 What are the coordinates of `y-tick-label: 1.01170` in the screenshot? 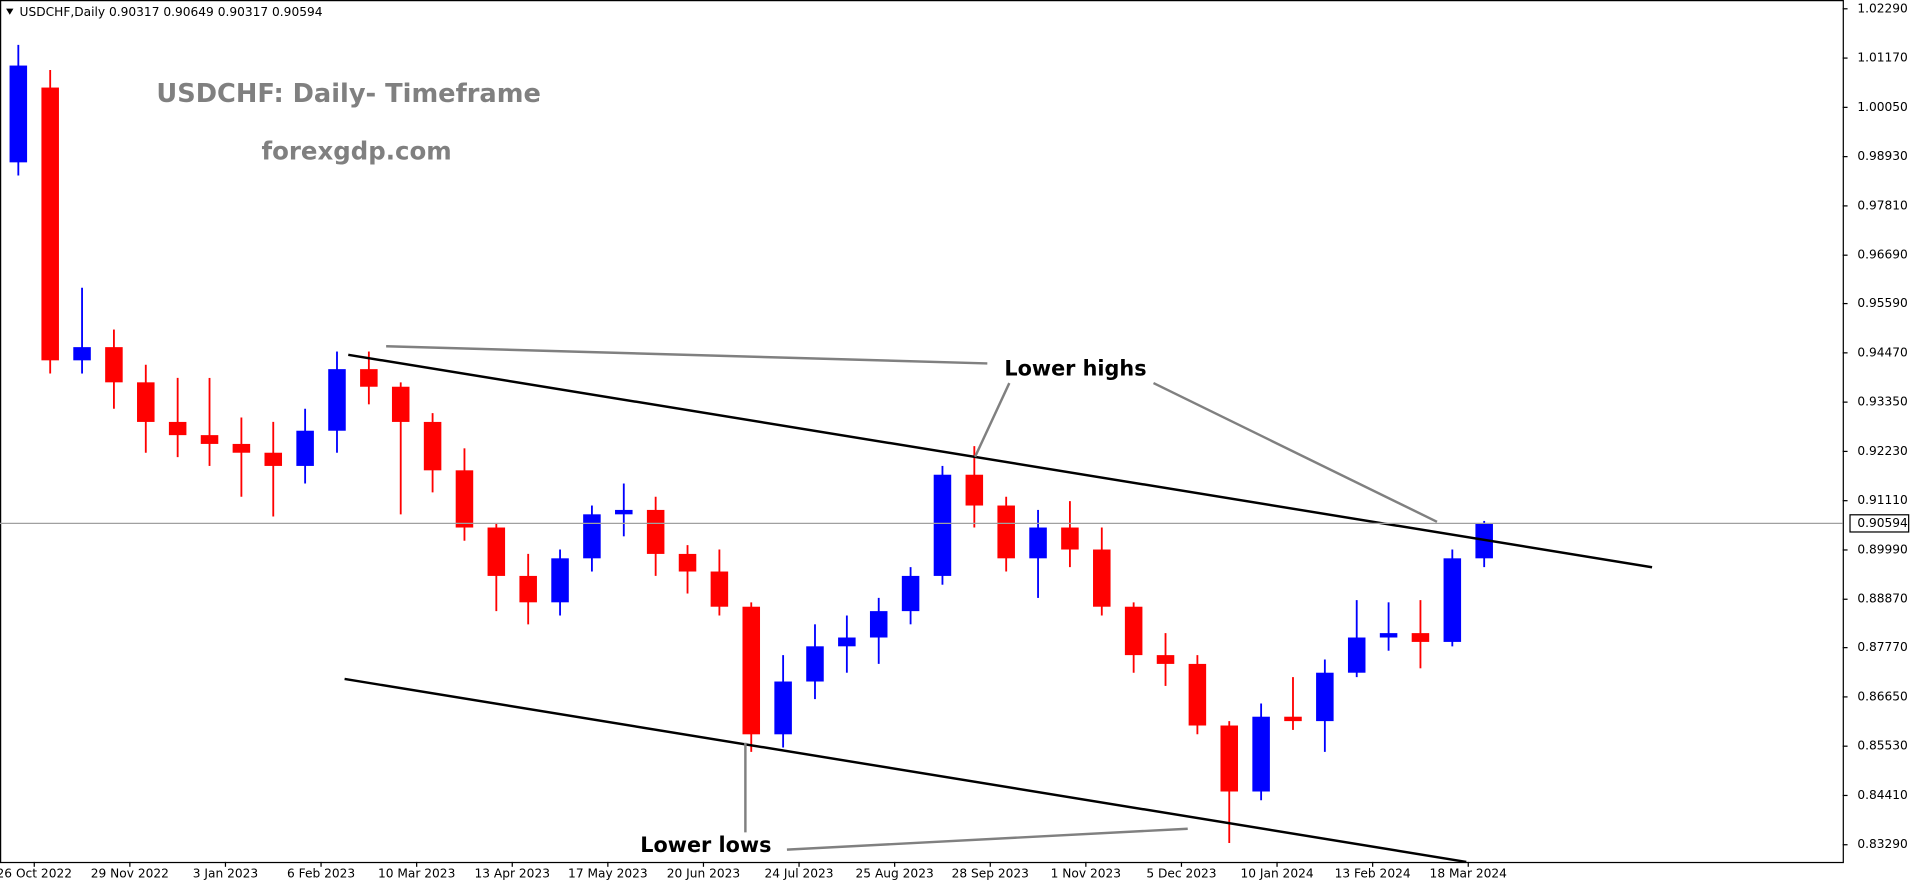 It's located at (1882, 58).